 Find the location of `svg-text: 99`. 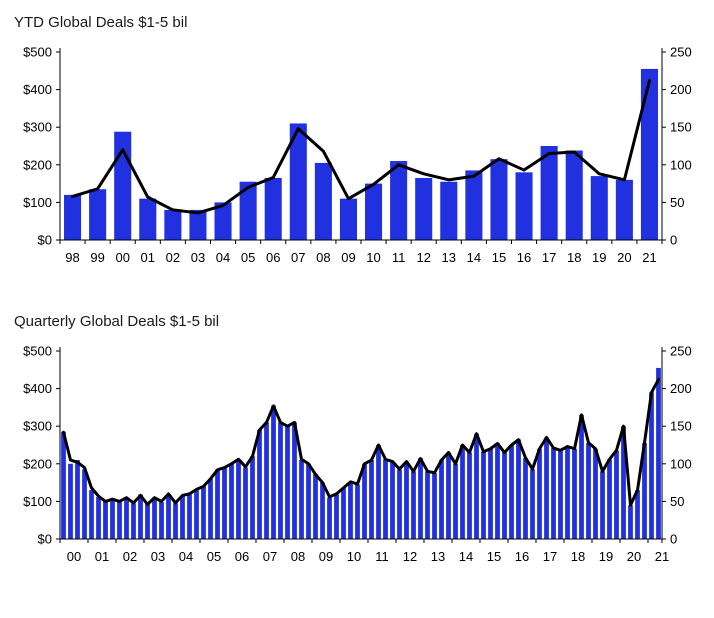

svg-text: 99 is located at coordinates (97, 257).